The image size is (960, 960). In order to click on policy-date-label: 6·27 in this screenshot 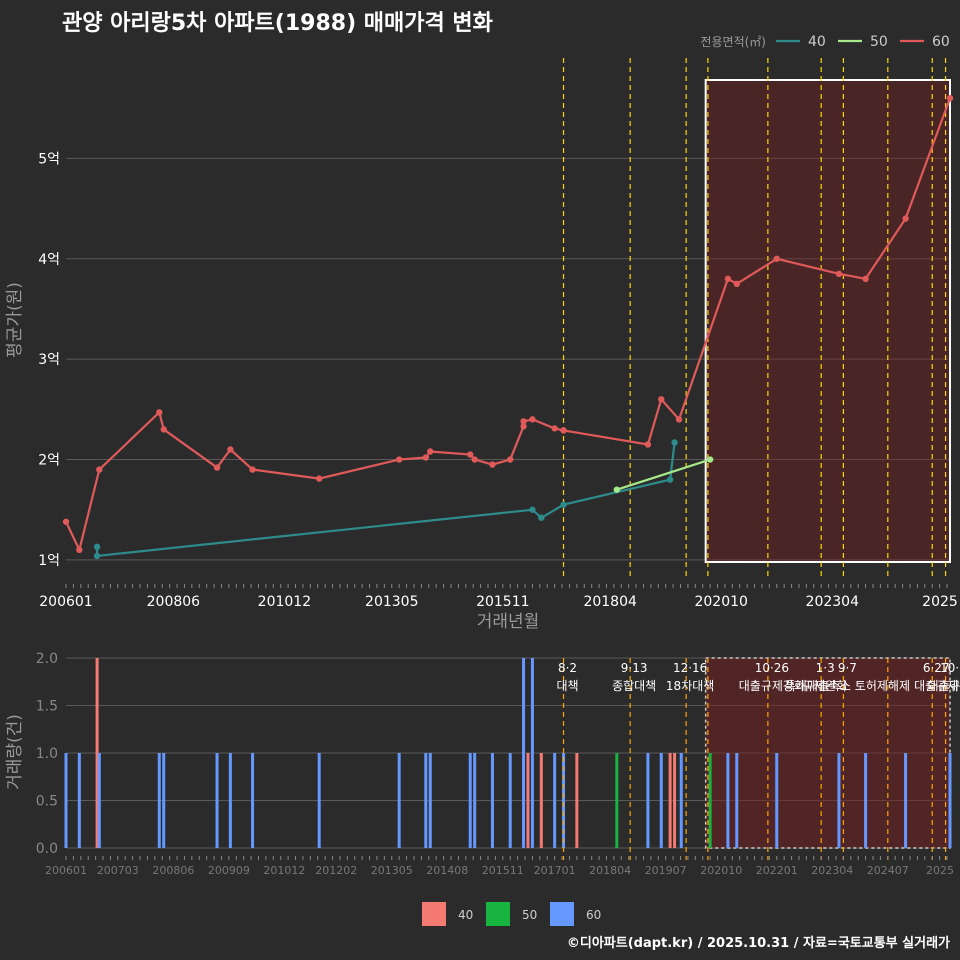, I will do `click(936, 668)`.